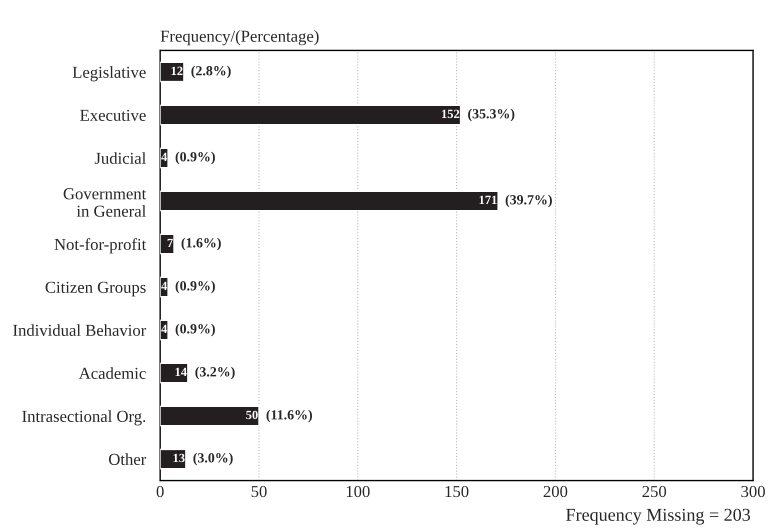  Describe the element at coordinates (529, 201) in the screenshot. I see `annotation: (39.7%)` at that location.